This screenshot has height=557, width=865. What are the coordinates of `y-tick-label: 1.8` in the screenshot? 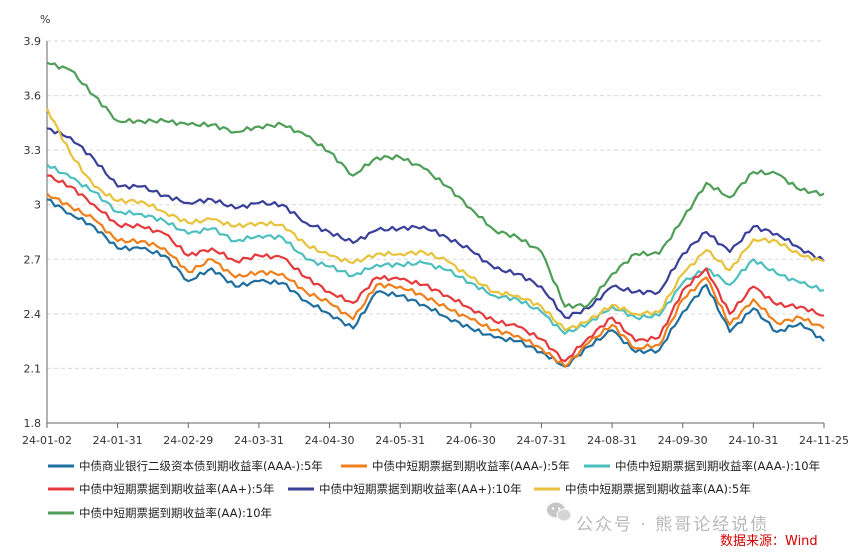 It's located at (33, 423).